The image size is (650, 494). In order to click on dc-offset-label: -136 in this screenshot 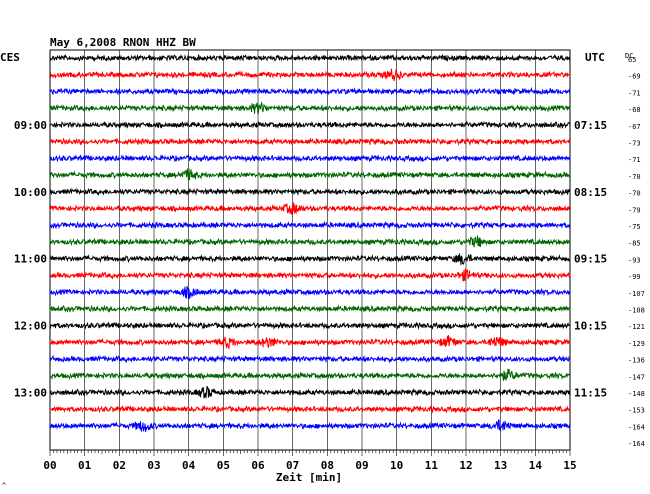, I will do `click(636, 361)`.